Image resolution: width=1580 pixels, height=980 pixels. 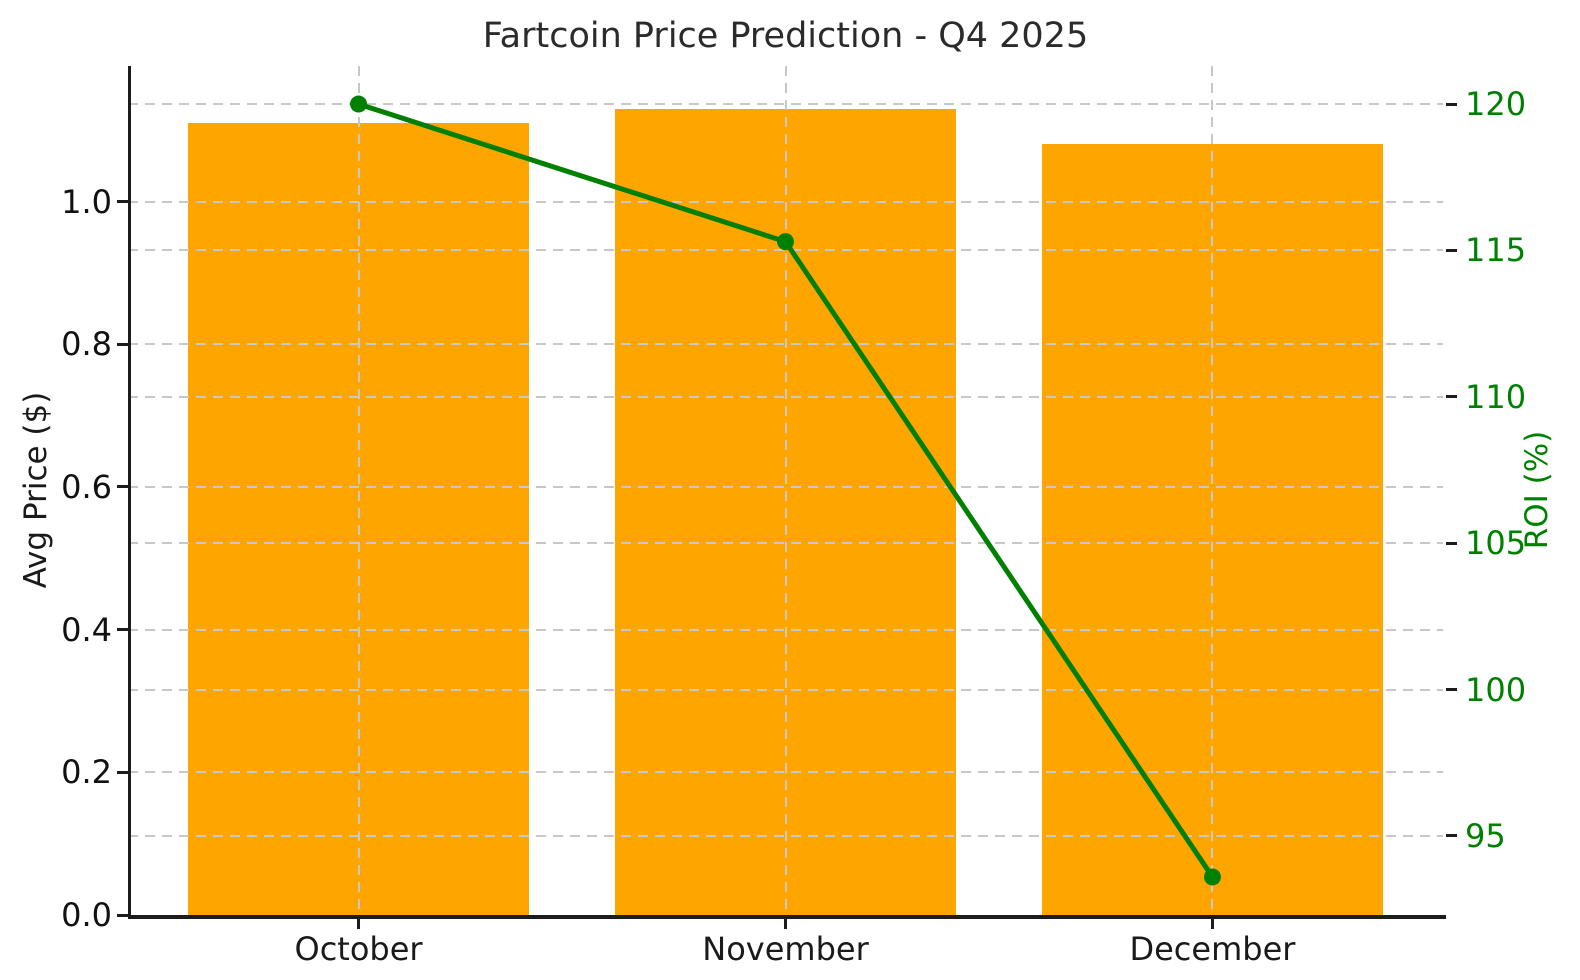 What do you see at coordinates (1496, 543) in the screenshot?
I see `y-tick-label-right: 105` at bounding box center [1496, 543].